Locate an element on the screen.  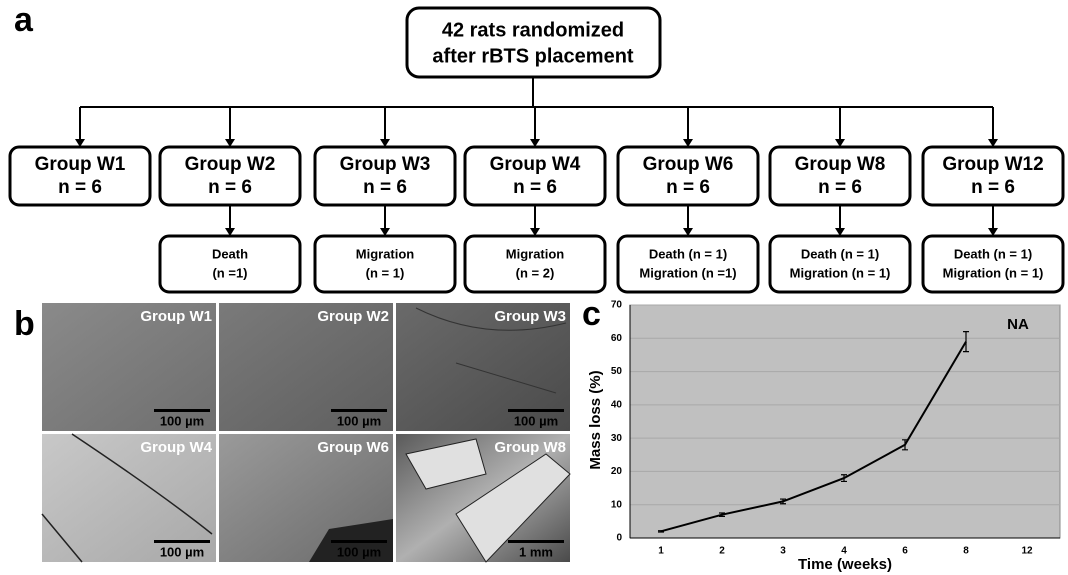
panel-label: c is located at coordinates (591, 314).